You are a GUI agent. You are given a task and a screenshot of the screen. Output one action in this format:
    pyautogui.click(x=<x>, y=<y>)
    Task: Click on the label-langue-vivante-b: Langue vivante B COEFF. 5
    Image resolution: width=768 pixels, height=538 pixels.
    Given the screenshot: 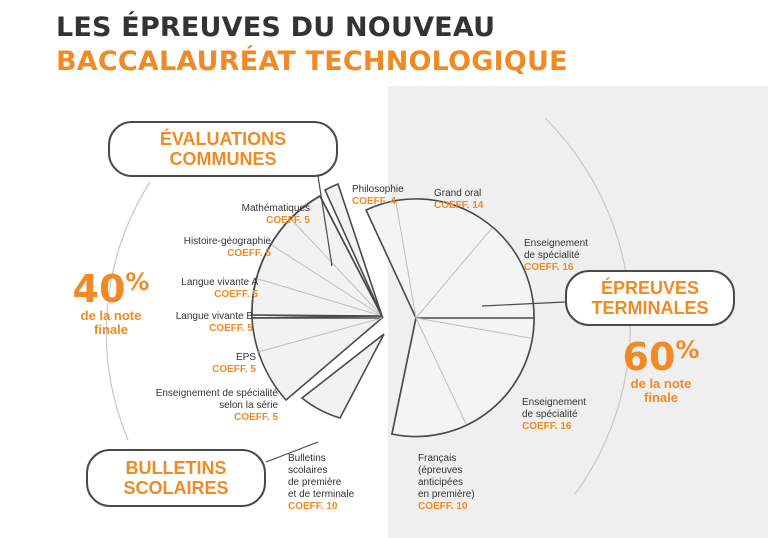 What is the action you would take?
    pyautogui.click(x=214, y=322)
    